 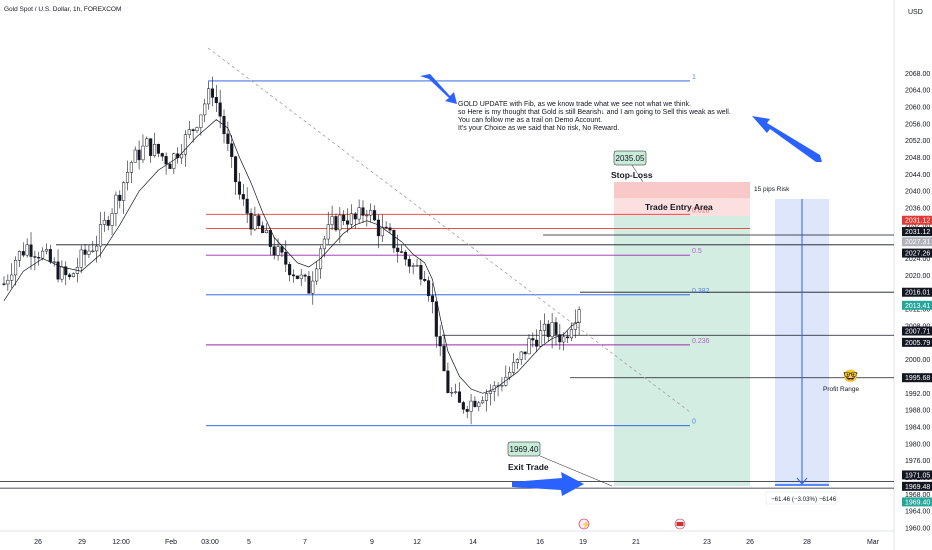 What do you see at coordinates (917, 225) in the screenshot?
I see `price-tick-label: 2032.00` at bounding box center [917, 225].